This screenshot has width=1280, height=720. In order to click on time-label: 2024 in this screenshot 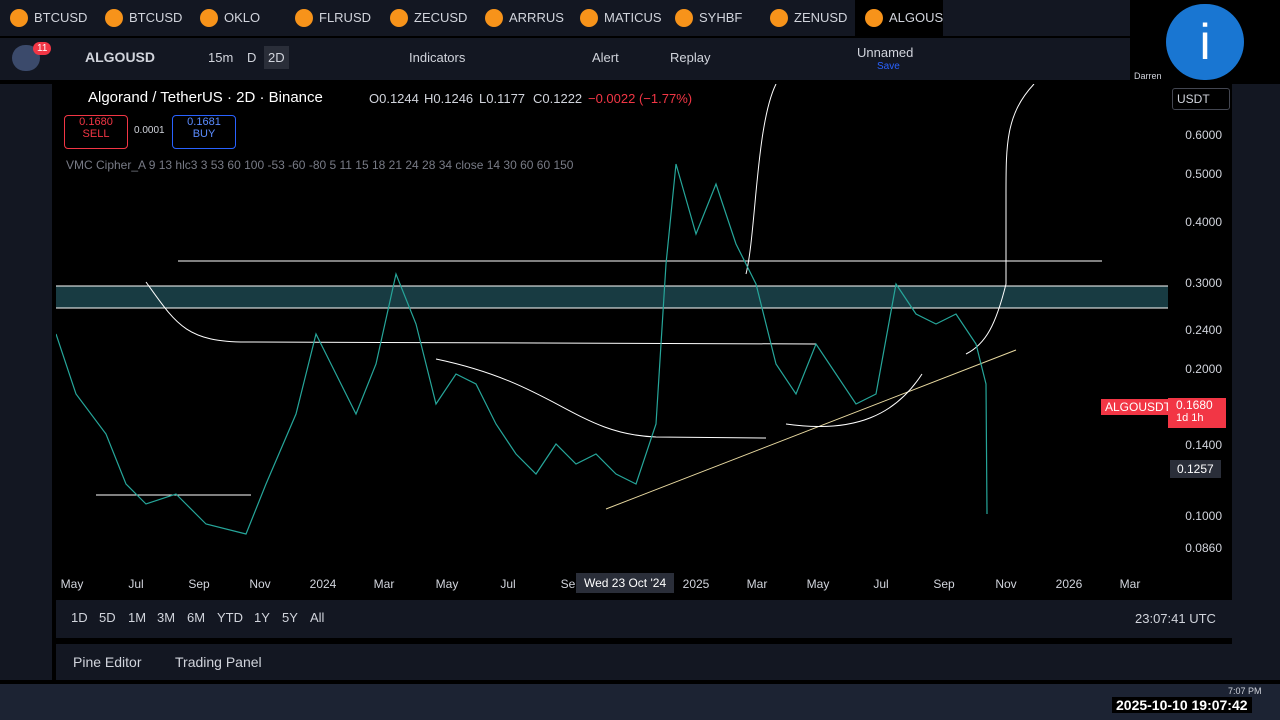, I will do `click(323, 584)`.